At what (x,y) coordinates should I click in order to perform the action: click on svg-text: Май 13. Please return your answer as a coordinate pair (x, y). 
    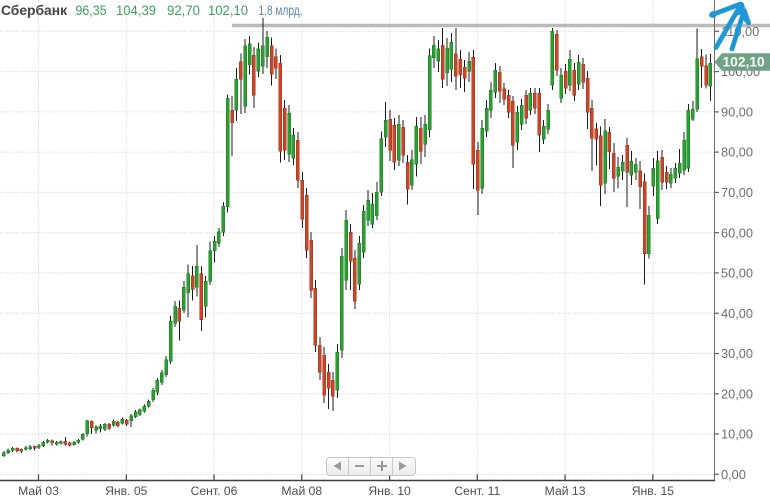
    Looking at the image, I should click on (565, 491).